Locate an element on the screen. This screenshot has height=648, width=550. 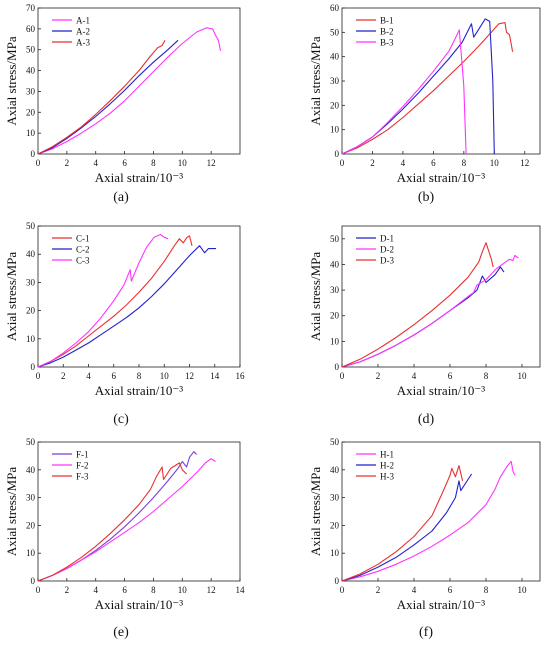
legend-label: C-1 is located at coordinates (83, 239).